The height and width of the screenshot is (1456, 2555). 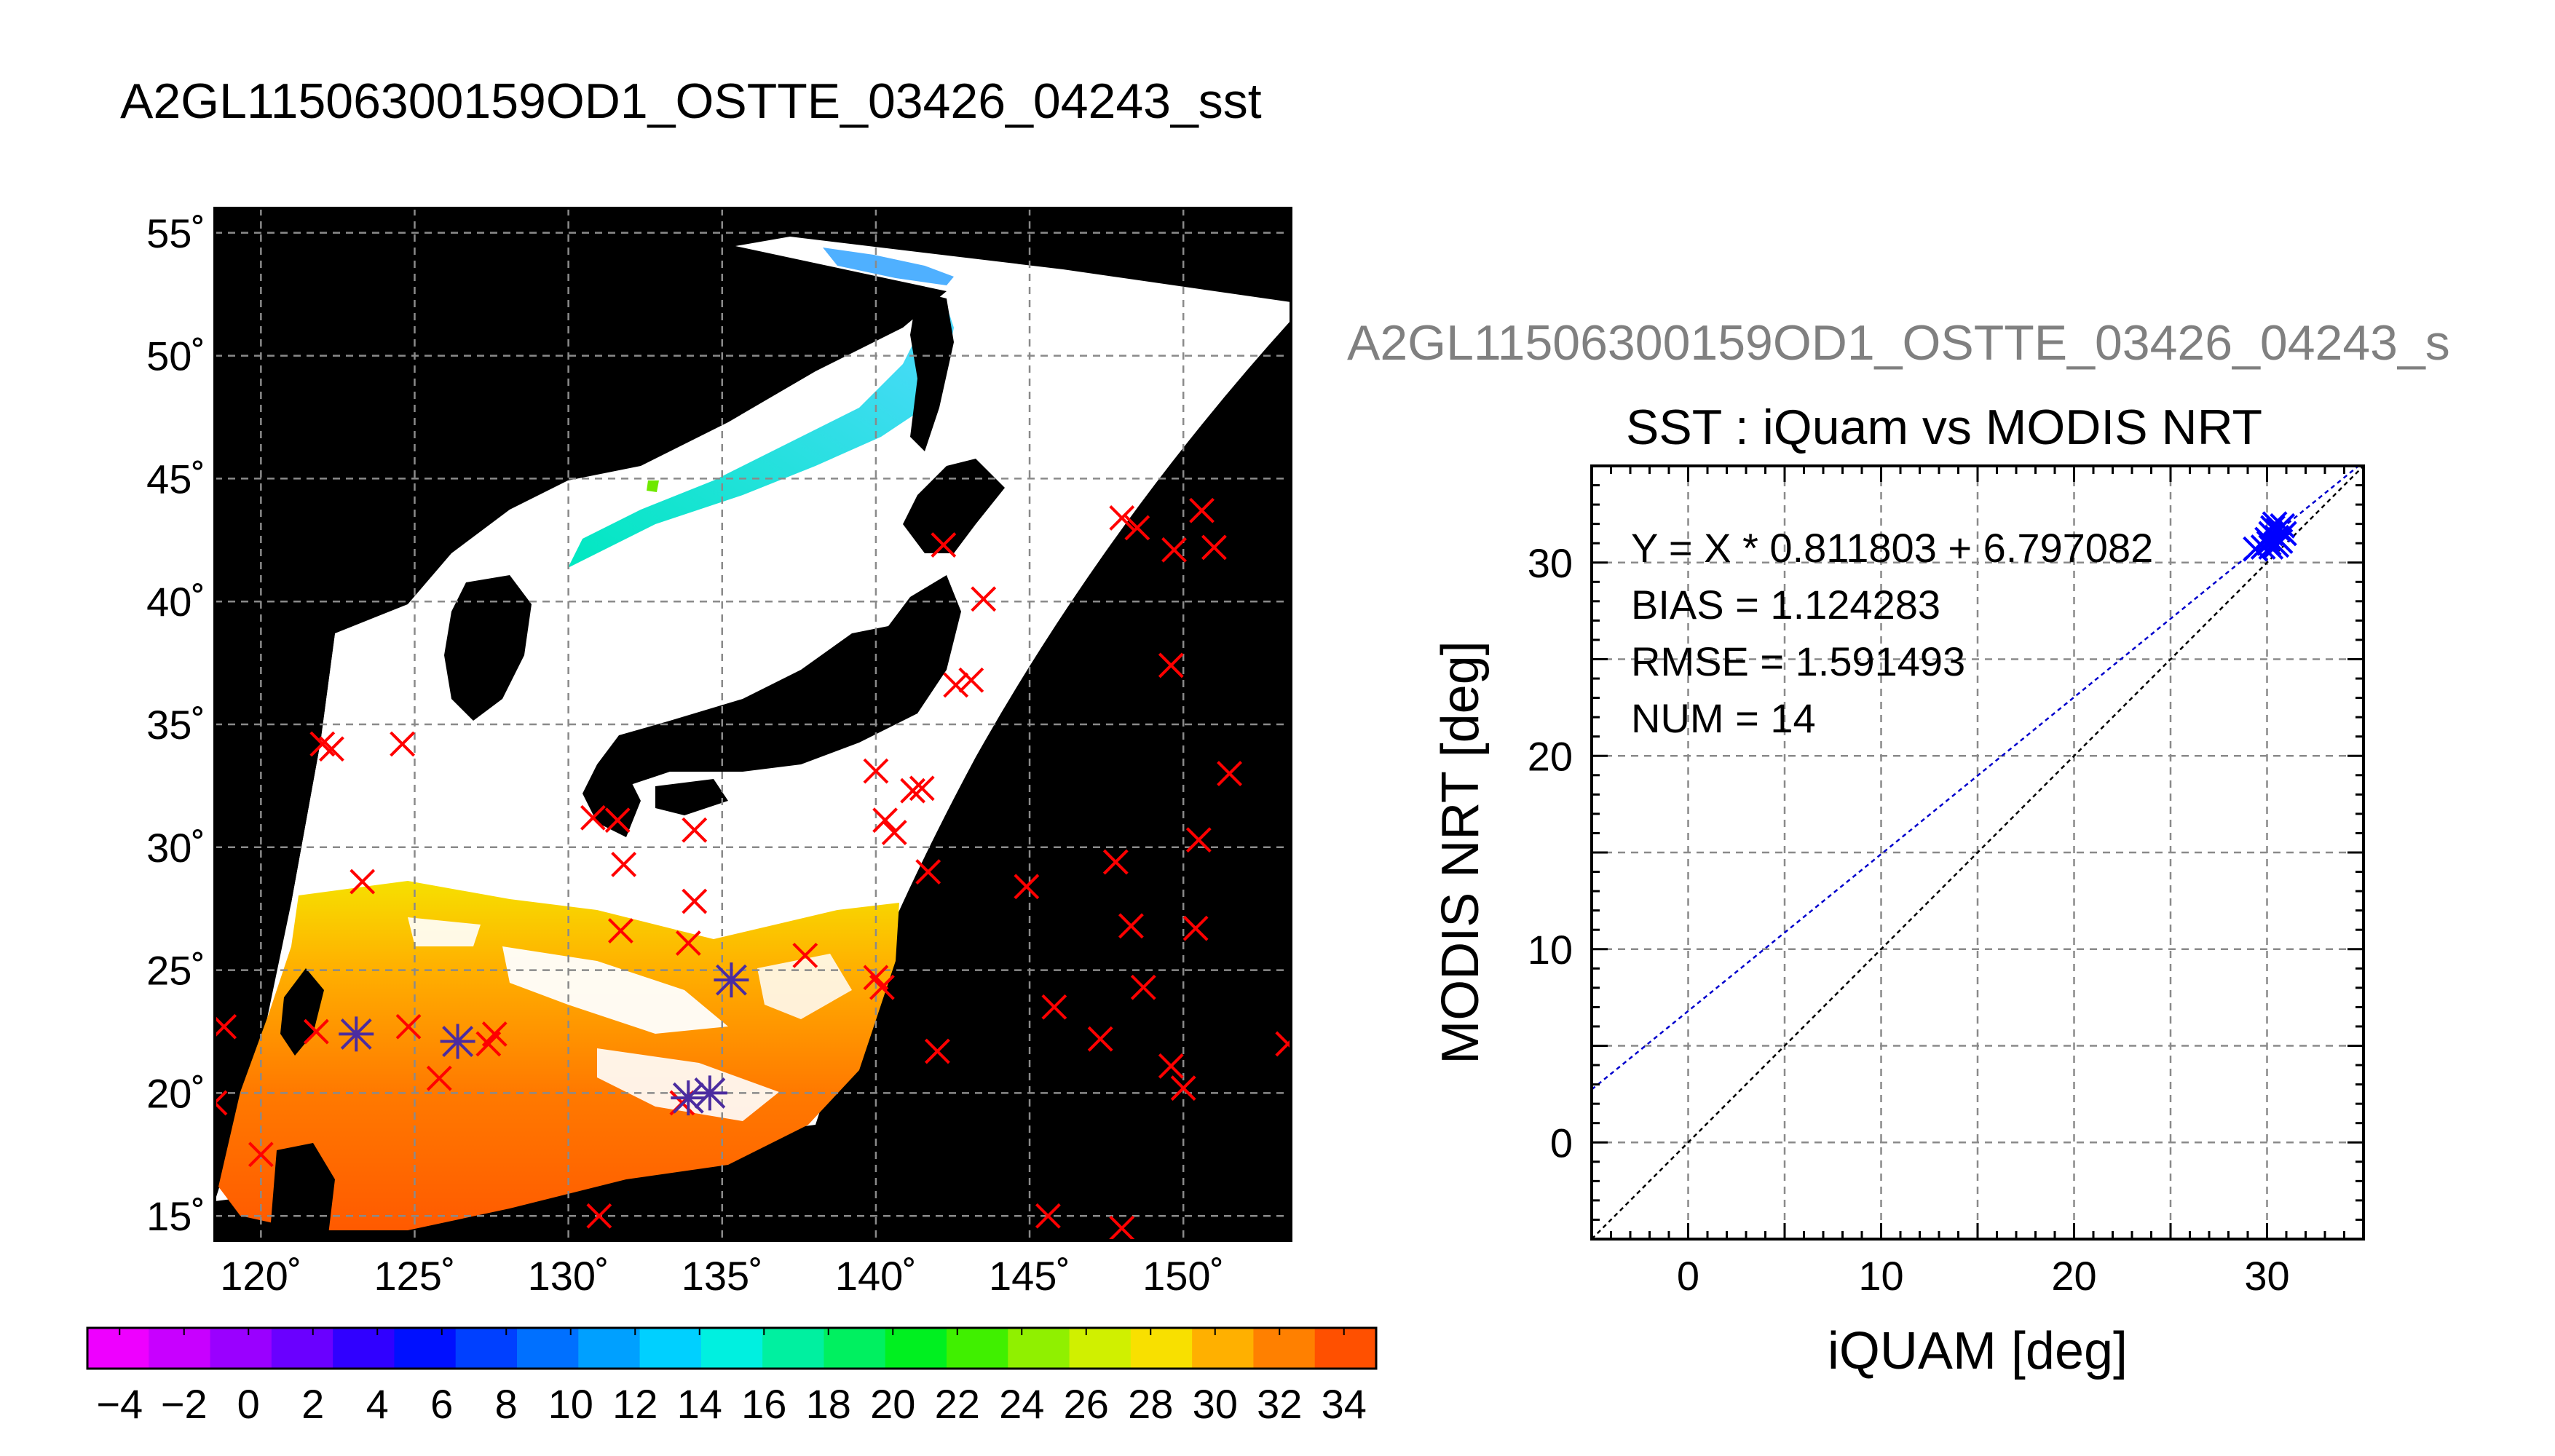 I want to click on warm-sst-region, so click(x=558, y=1055).